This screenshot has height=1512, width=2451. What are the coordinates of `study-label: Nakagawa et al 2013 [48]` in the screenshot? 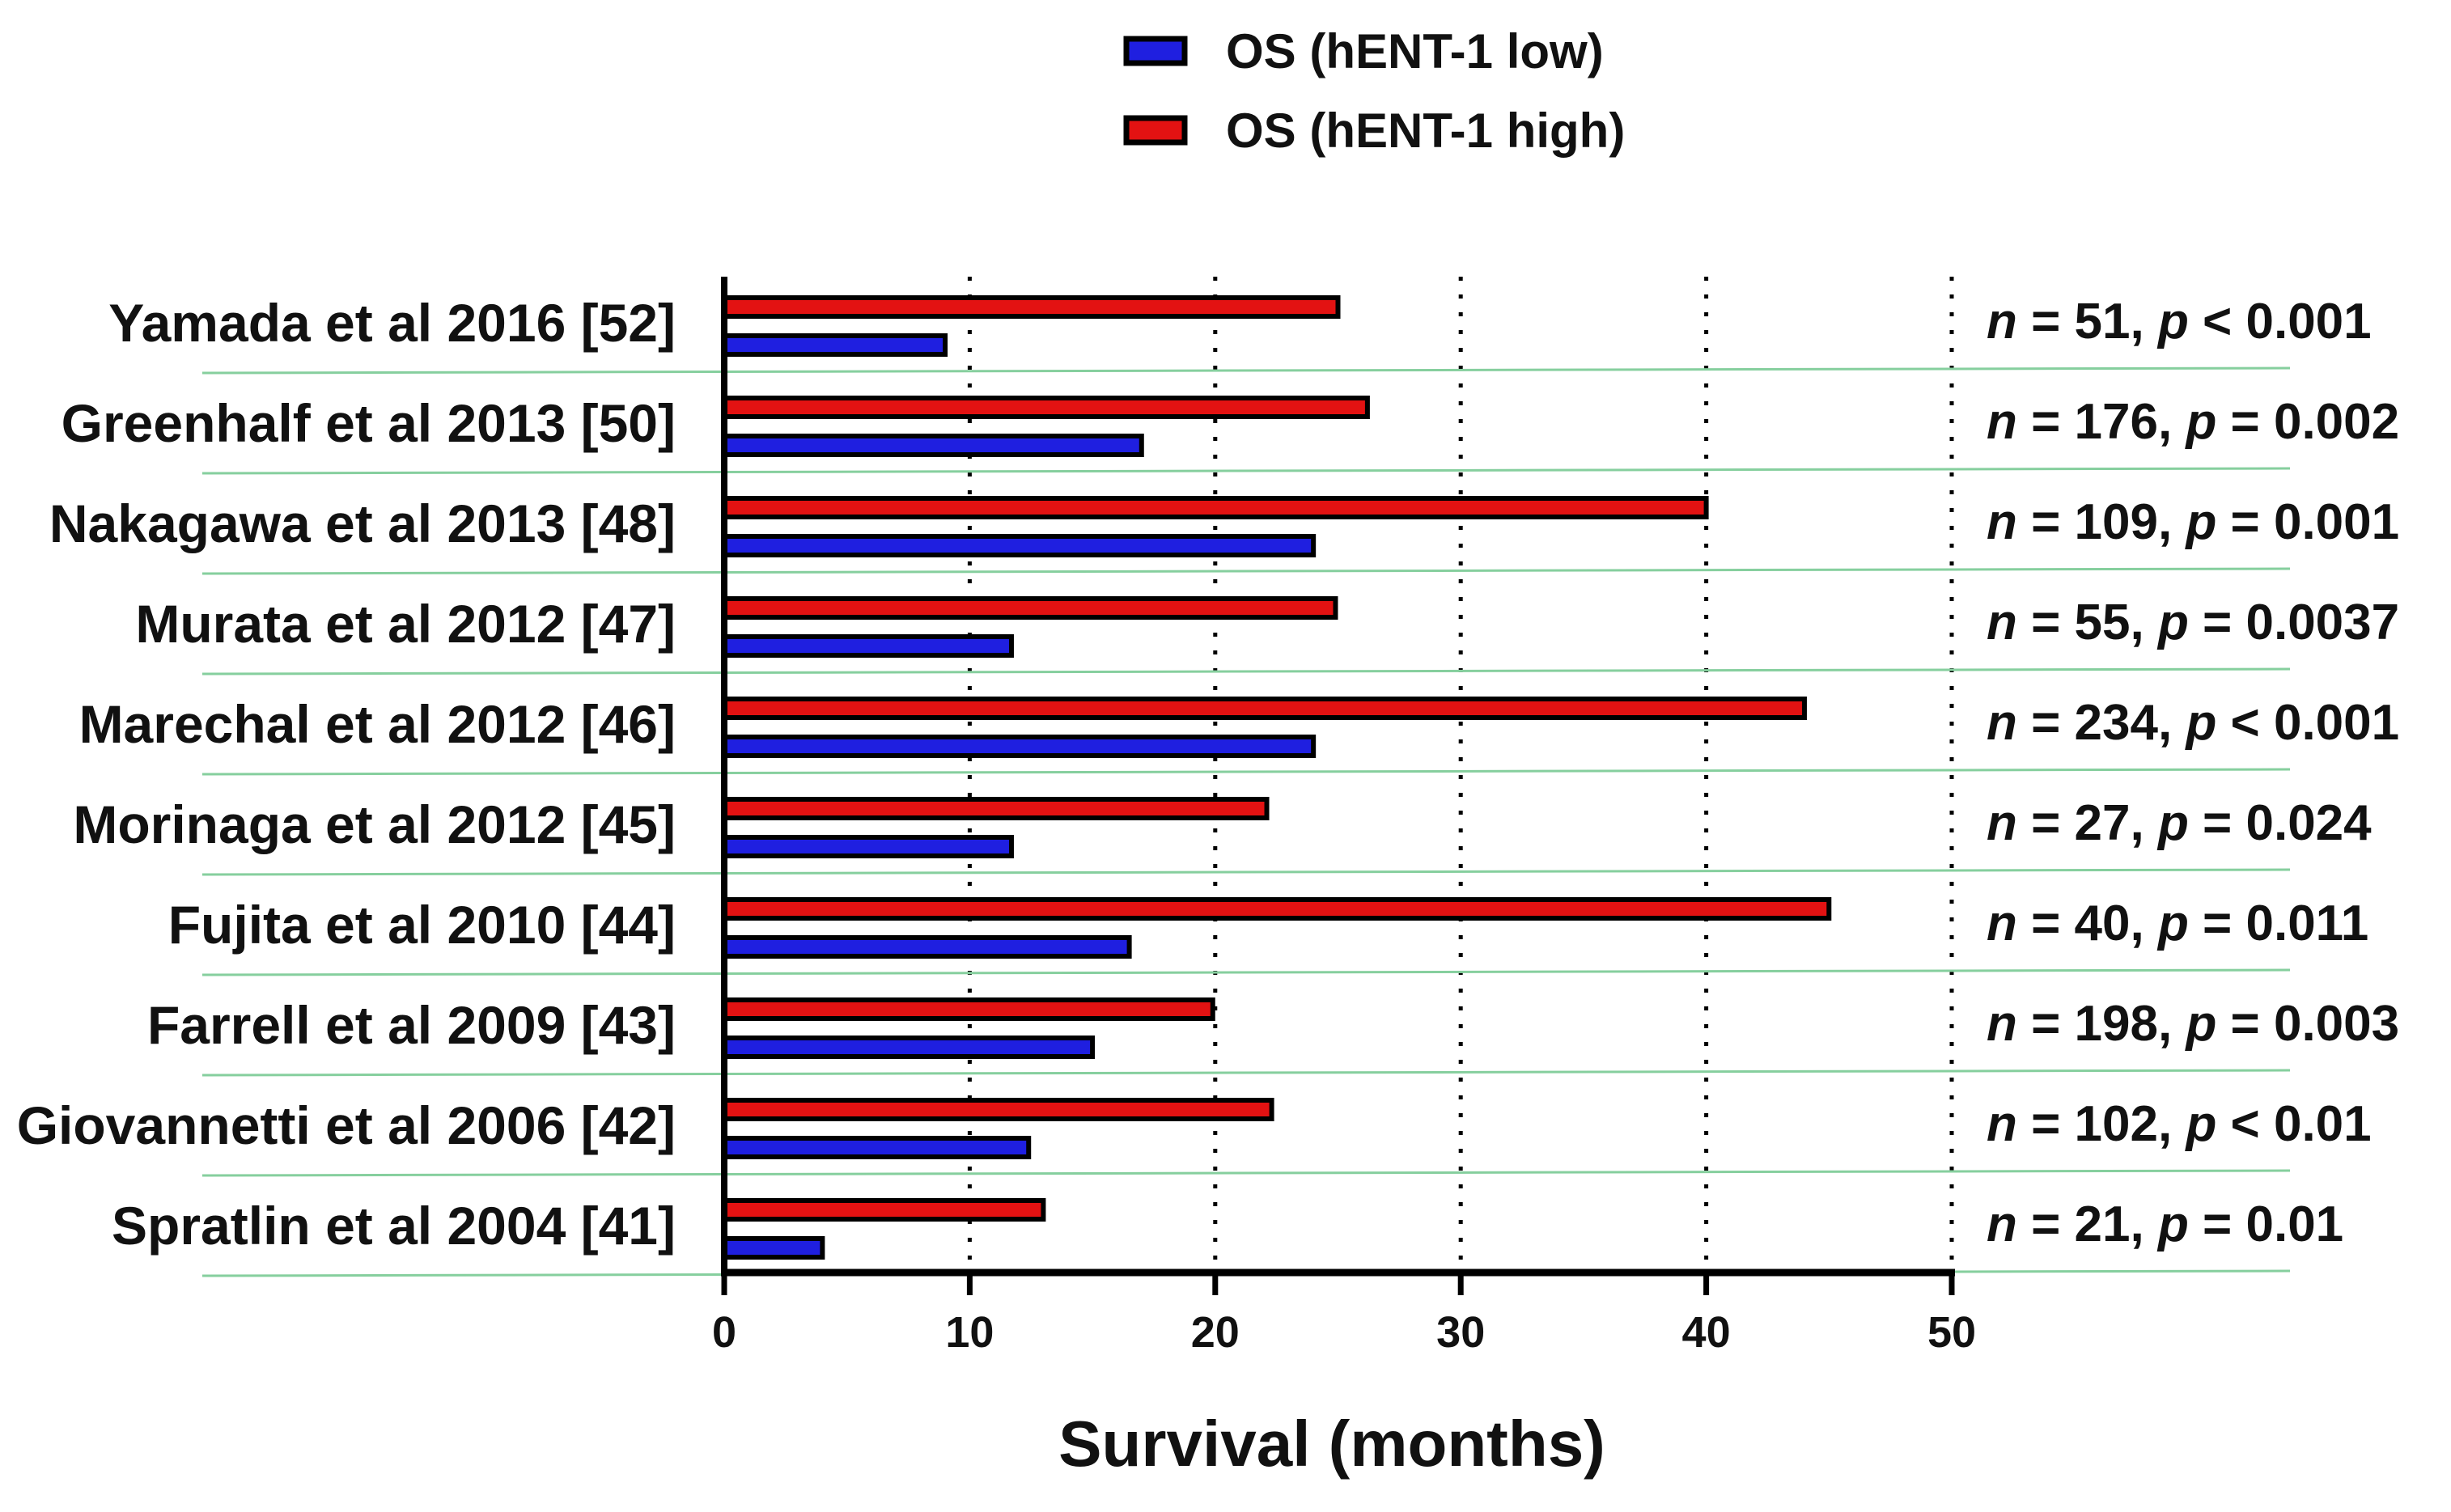 It's located at (362, 523).